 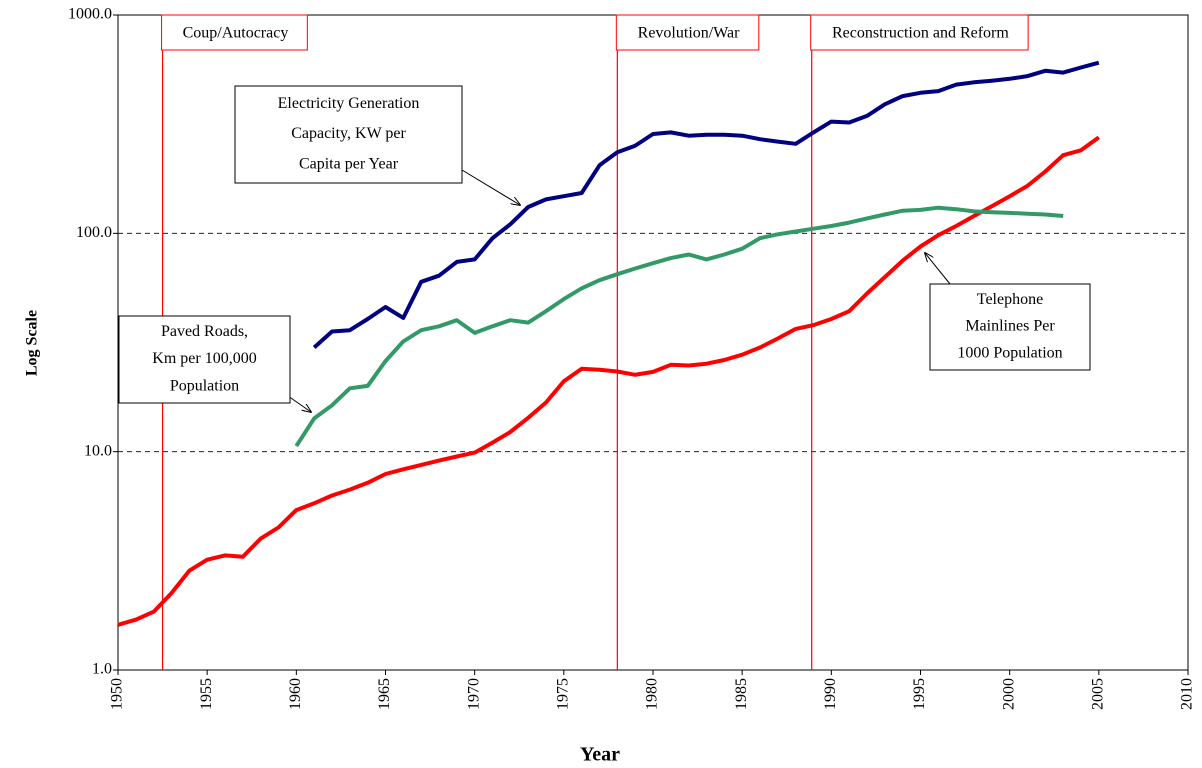 What do you see at coordinates (1008, 694) in the screenshot?
I see `x-tick-label: 2000` at bounding box center [1008, 694].